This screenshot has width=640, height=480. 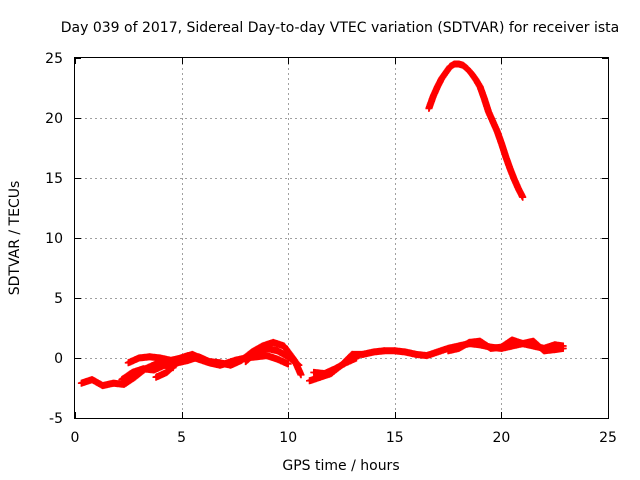 I want to click on x-tick-label: 10, so click(x=288, y=438).